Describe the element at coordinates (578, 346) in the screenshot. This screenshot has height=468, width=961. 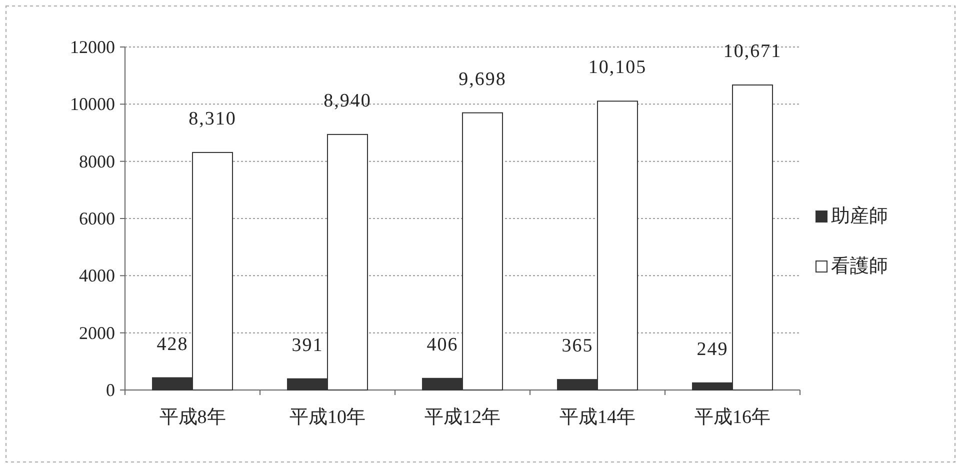
I see `data-label: 365` at that location.